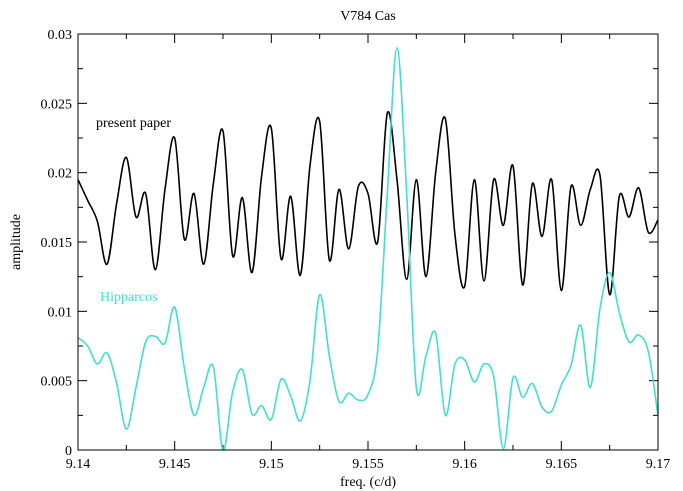 The image size is (683, 491). What do you see at coordinates (57, 243) in the screenshot?
I see `y-tick-label: 0.015` at bounding box center [57, 243].